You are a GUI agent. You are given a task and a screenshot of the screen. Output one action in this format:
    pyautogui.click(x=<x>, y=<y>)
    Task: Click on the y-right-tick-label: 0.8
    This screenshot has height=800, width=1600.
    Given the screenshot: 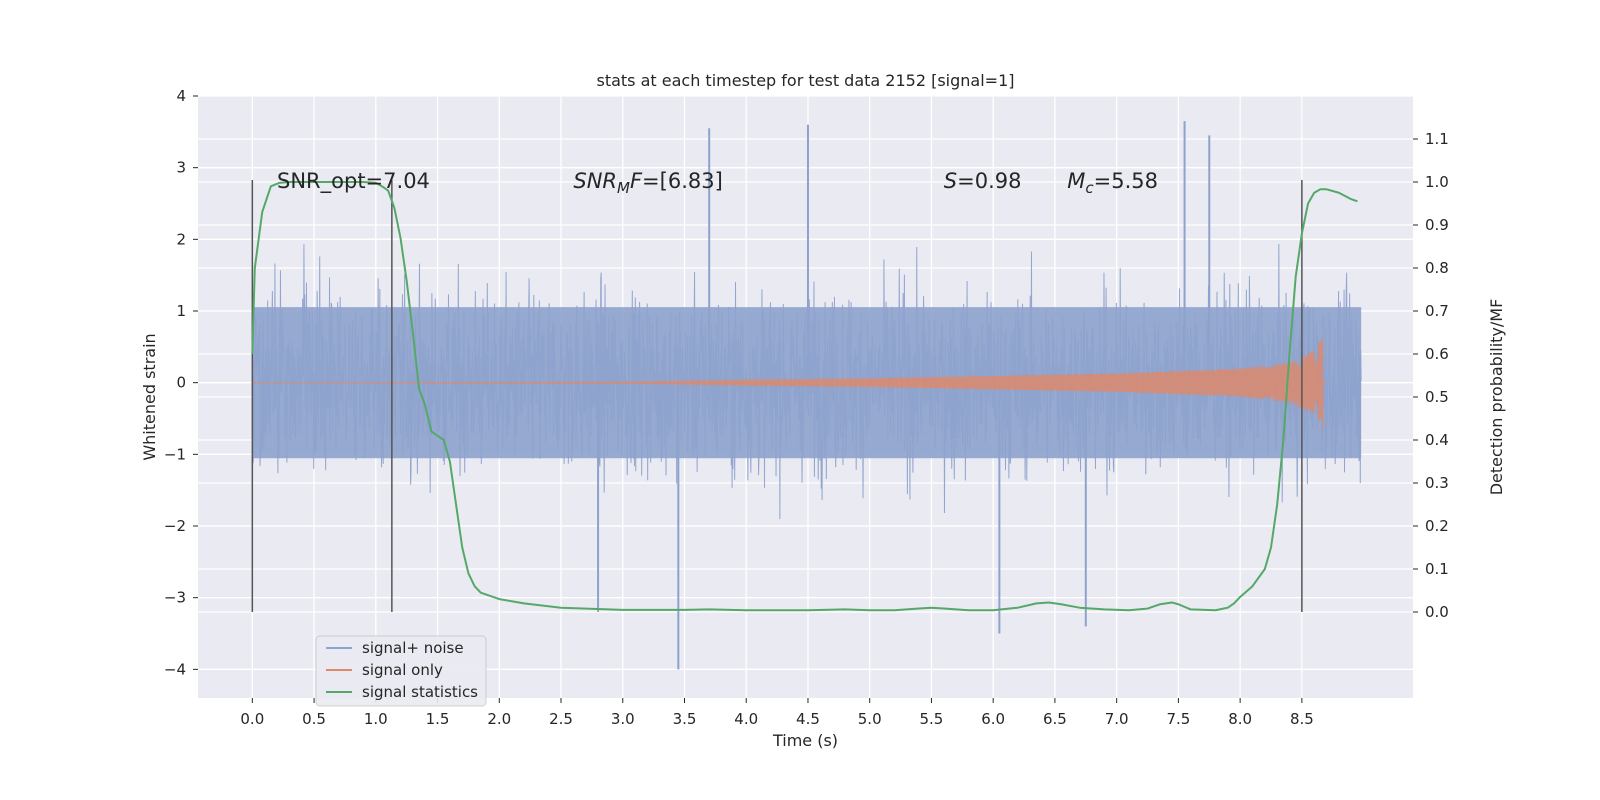 What is the action you would take?
    pyautogui.click(x=1437, y=268)
    